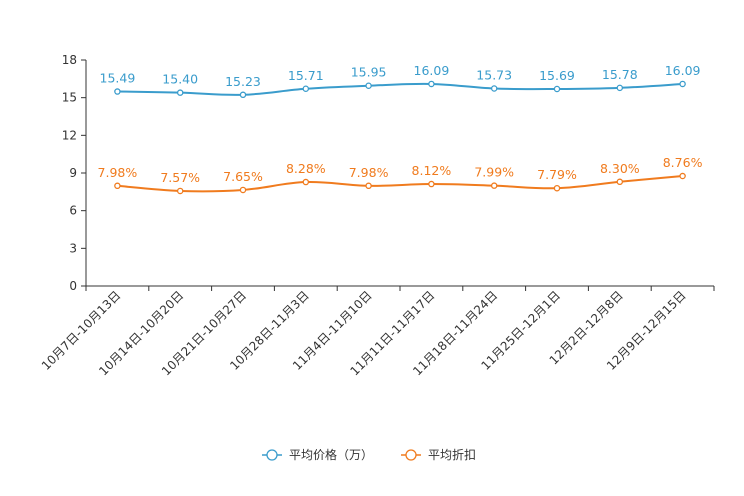 The width and height of the screenshot is (744, 496). I want to click on data-label: 7.99%, so click(494, 172).